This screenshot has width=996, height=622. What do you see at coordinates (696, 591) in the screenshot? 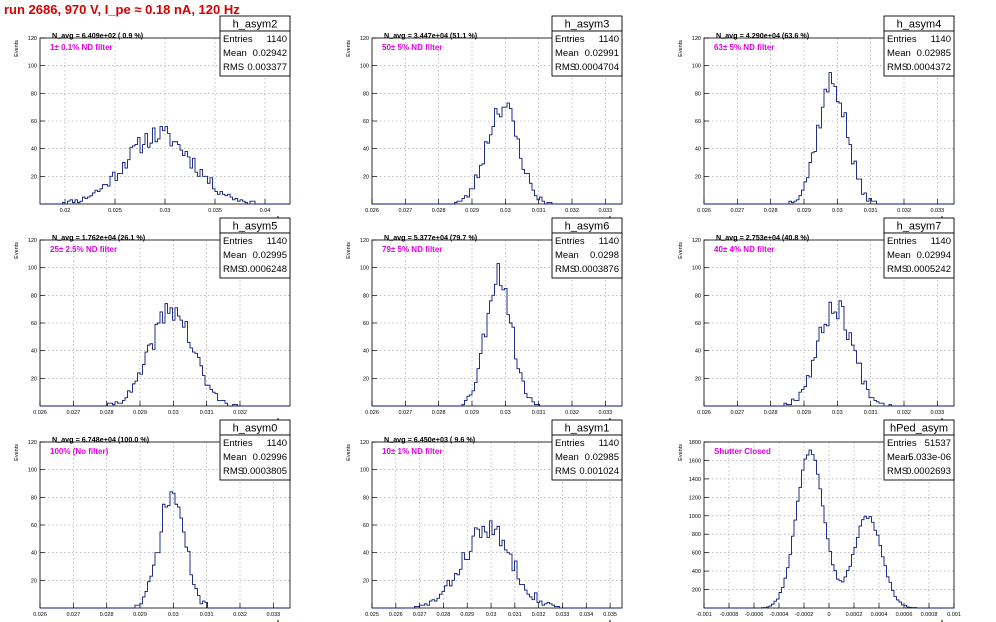
I see `y-tick-label: 200` at bounding box center [696, 591].